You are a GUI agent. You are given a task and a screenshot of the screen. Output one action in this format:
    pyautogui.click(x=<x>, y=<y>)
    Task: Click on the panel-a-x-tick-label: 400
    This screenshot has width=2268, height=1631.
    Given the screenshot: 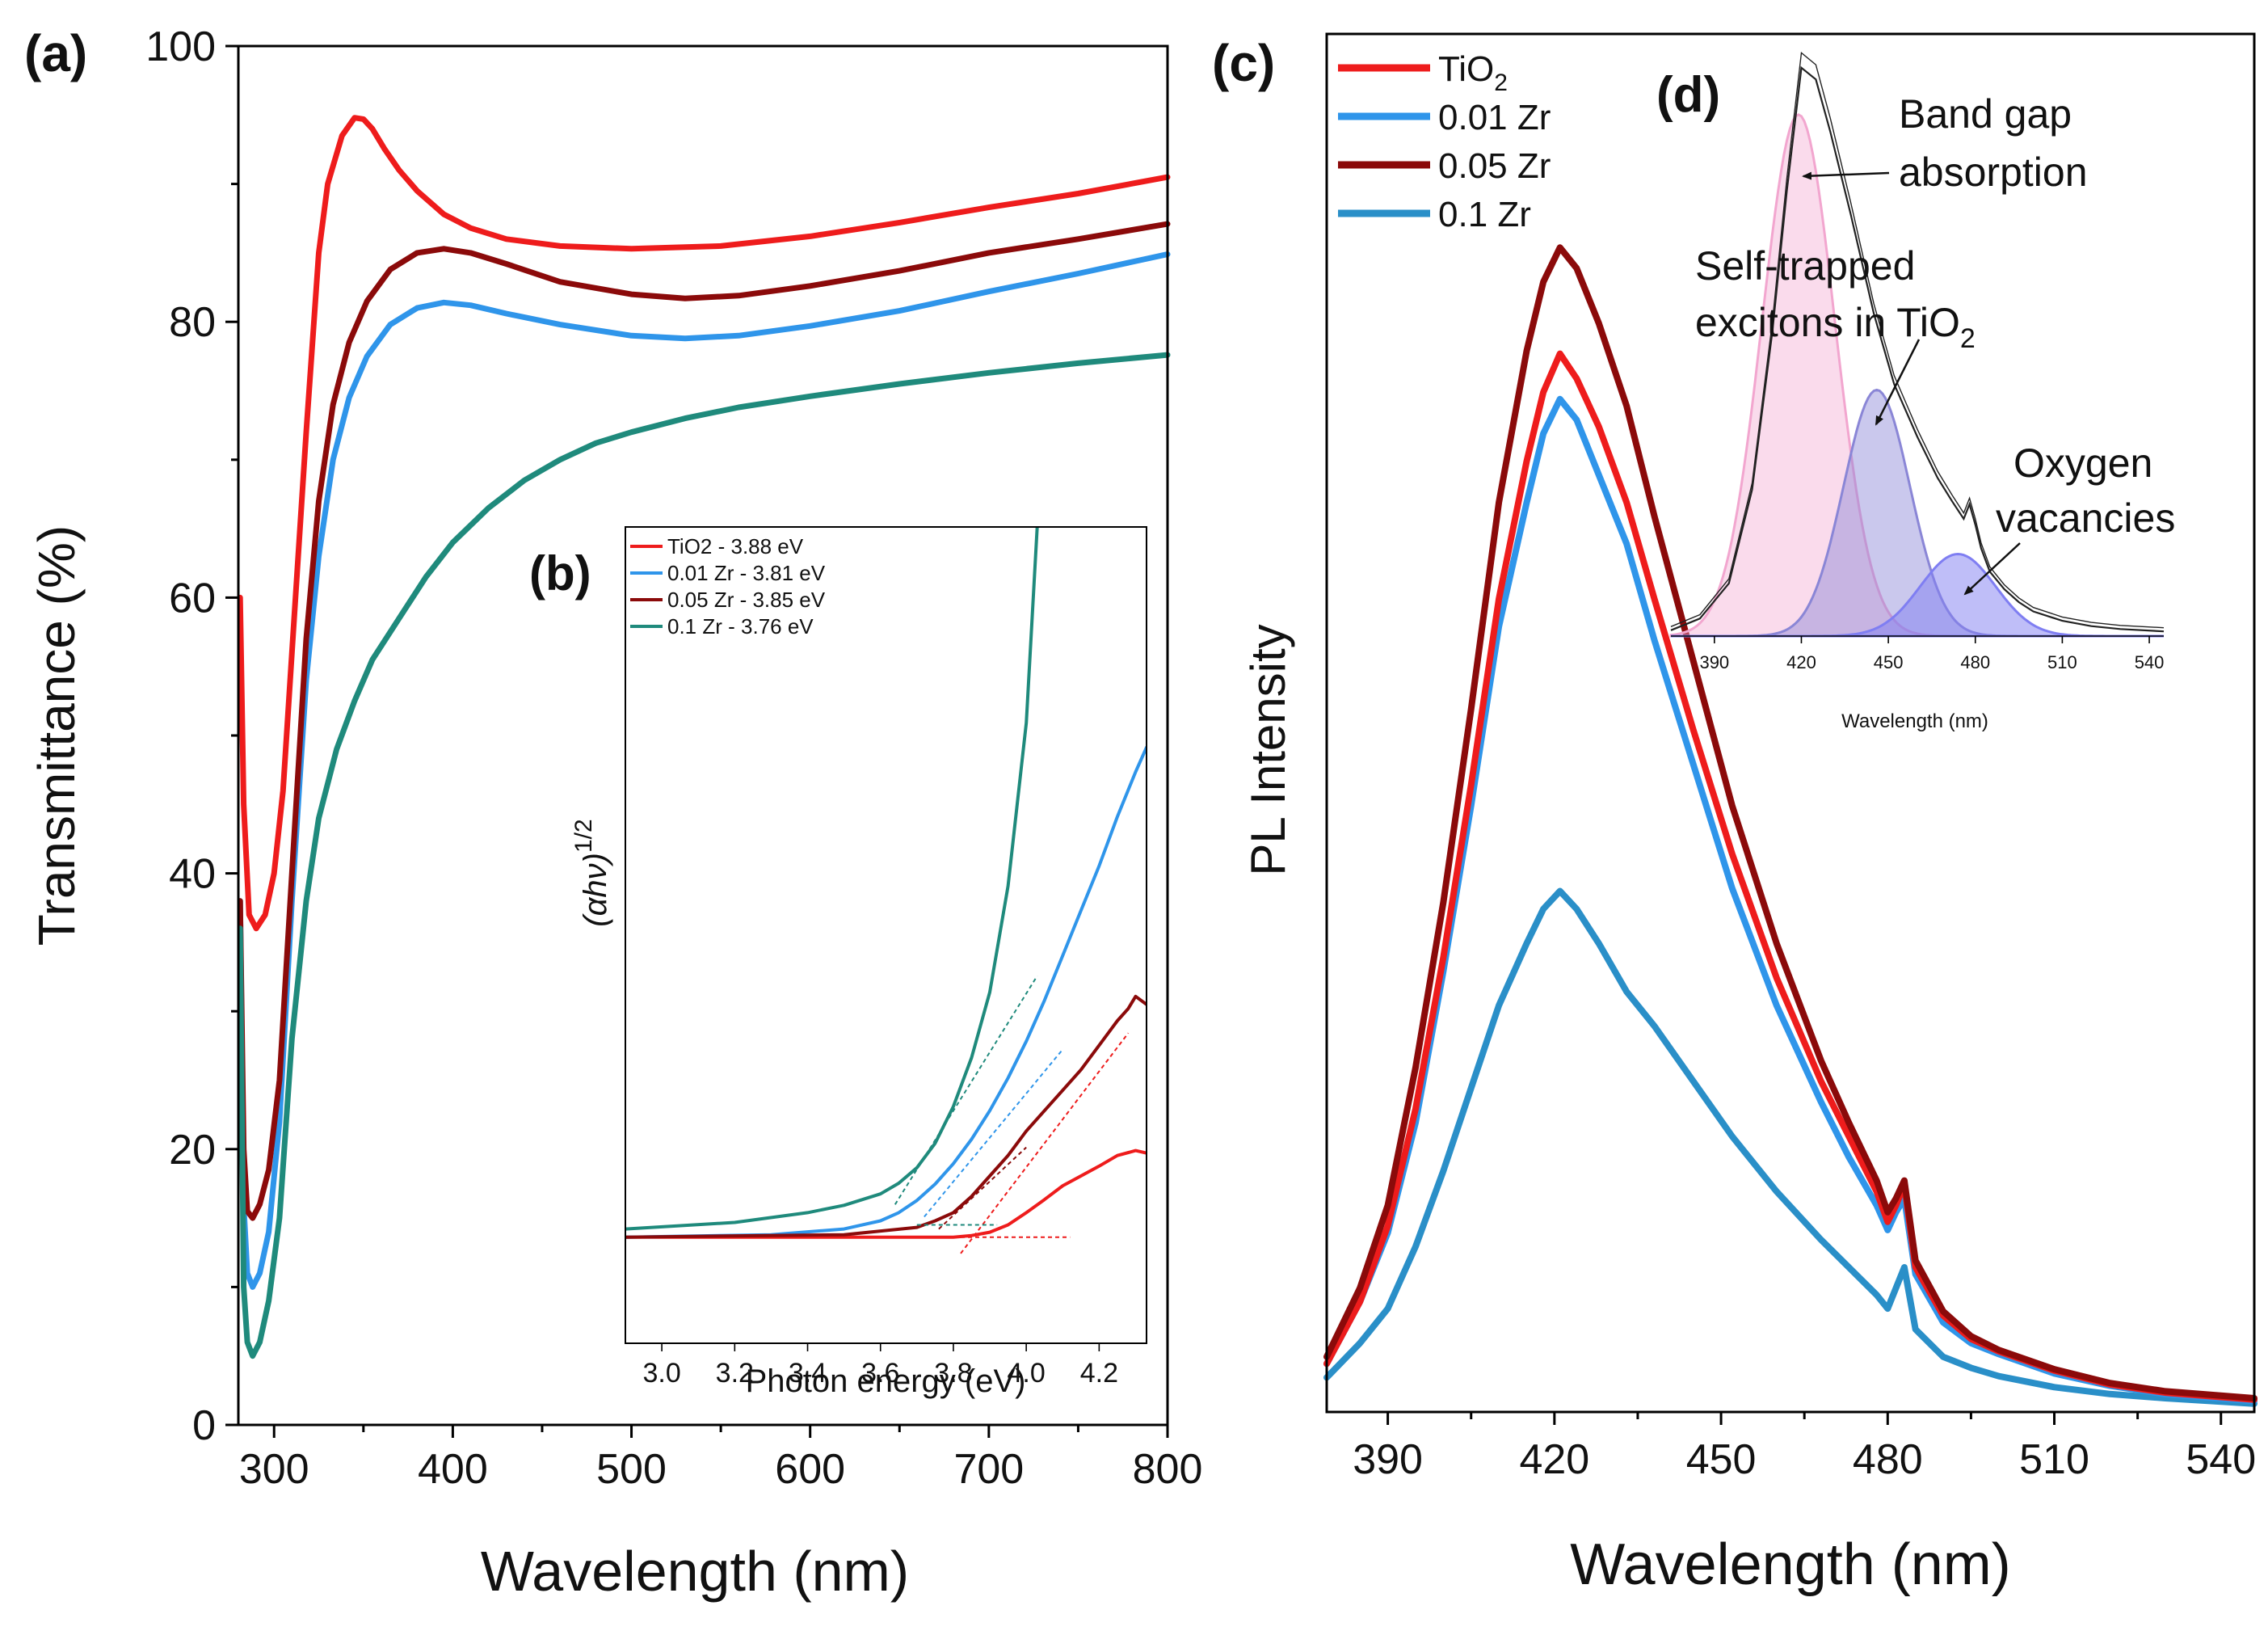 What is the action you would take?
    pyautogui.click(x=453, y=1470)
    